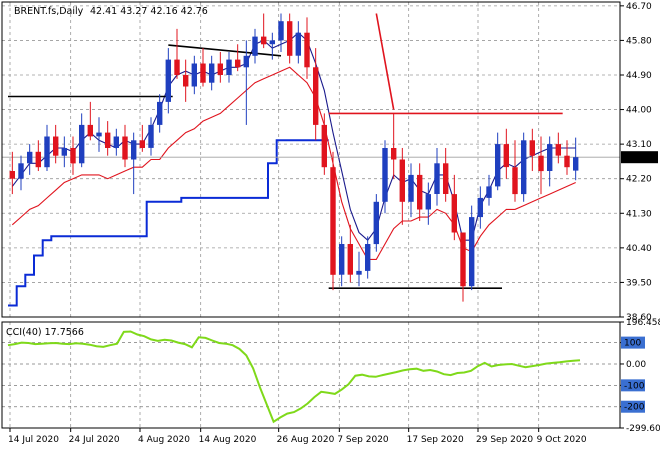  Describe the element at coordinates (639, 7) in the screenshot. I see `price-tick-label: 46.70` at that location.